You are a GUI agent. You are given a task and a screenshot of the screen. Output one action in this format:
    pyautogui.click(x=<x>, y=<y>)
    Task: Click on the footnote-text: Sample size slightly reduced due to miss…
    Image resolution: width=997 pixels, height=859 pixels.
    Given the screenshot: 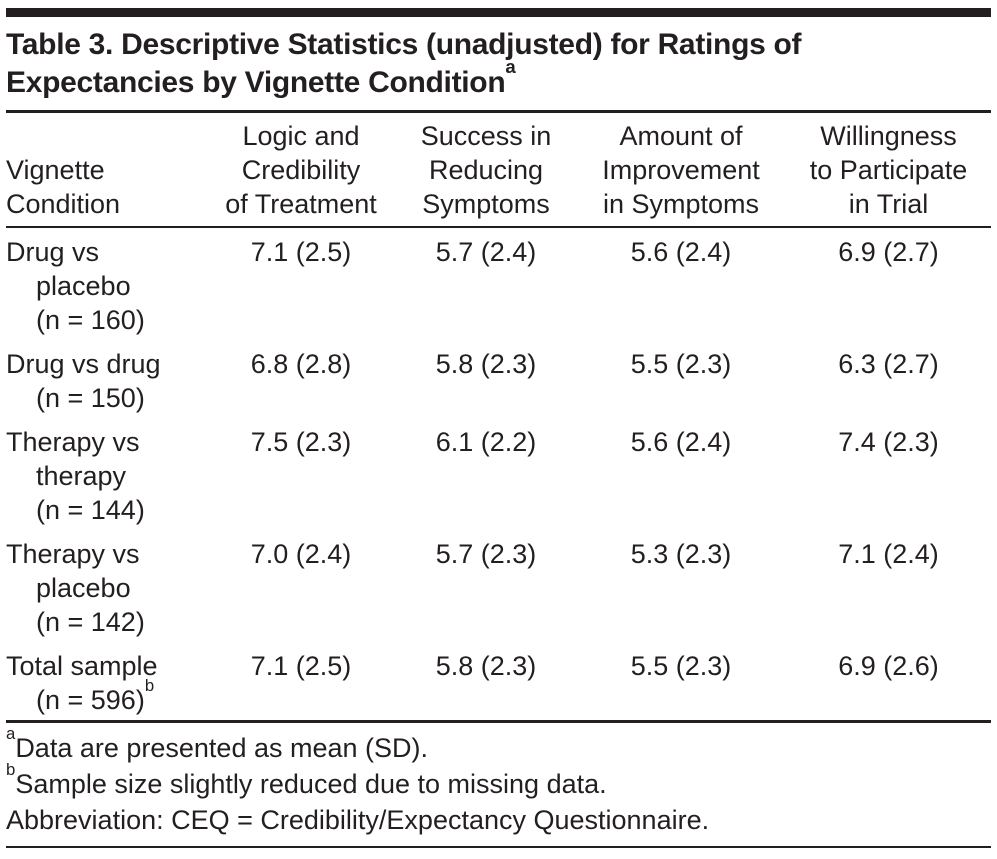 What is the action you would take?
    pyautogui.click(x=311, y=784)
    